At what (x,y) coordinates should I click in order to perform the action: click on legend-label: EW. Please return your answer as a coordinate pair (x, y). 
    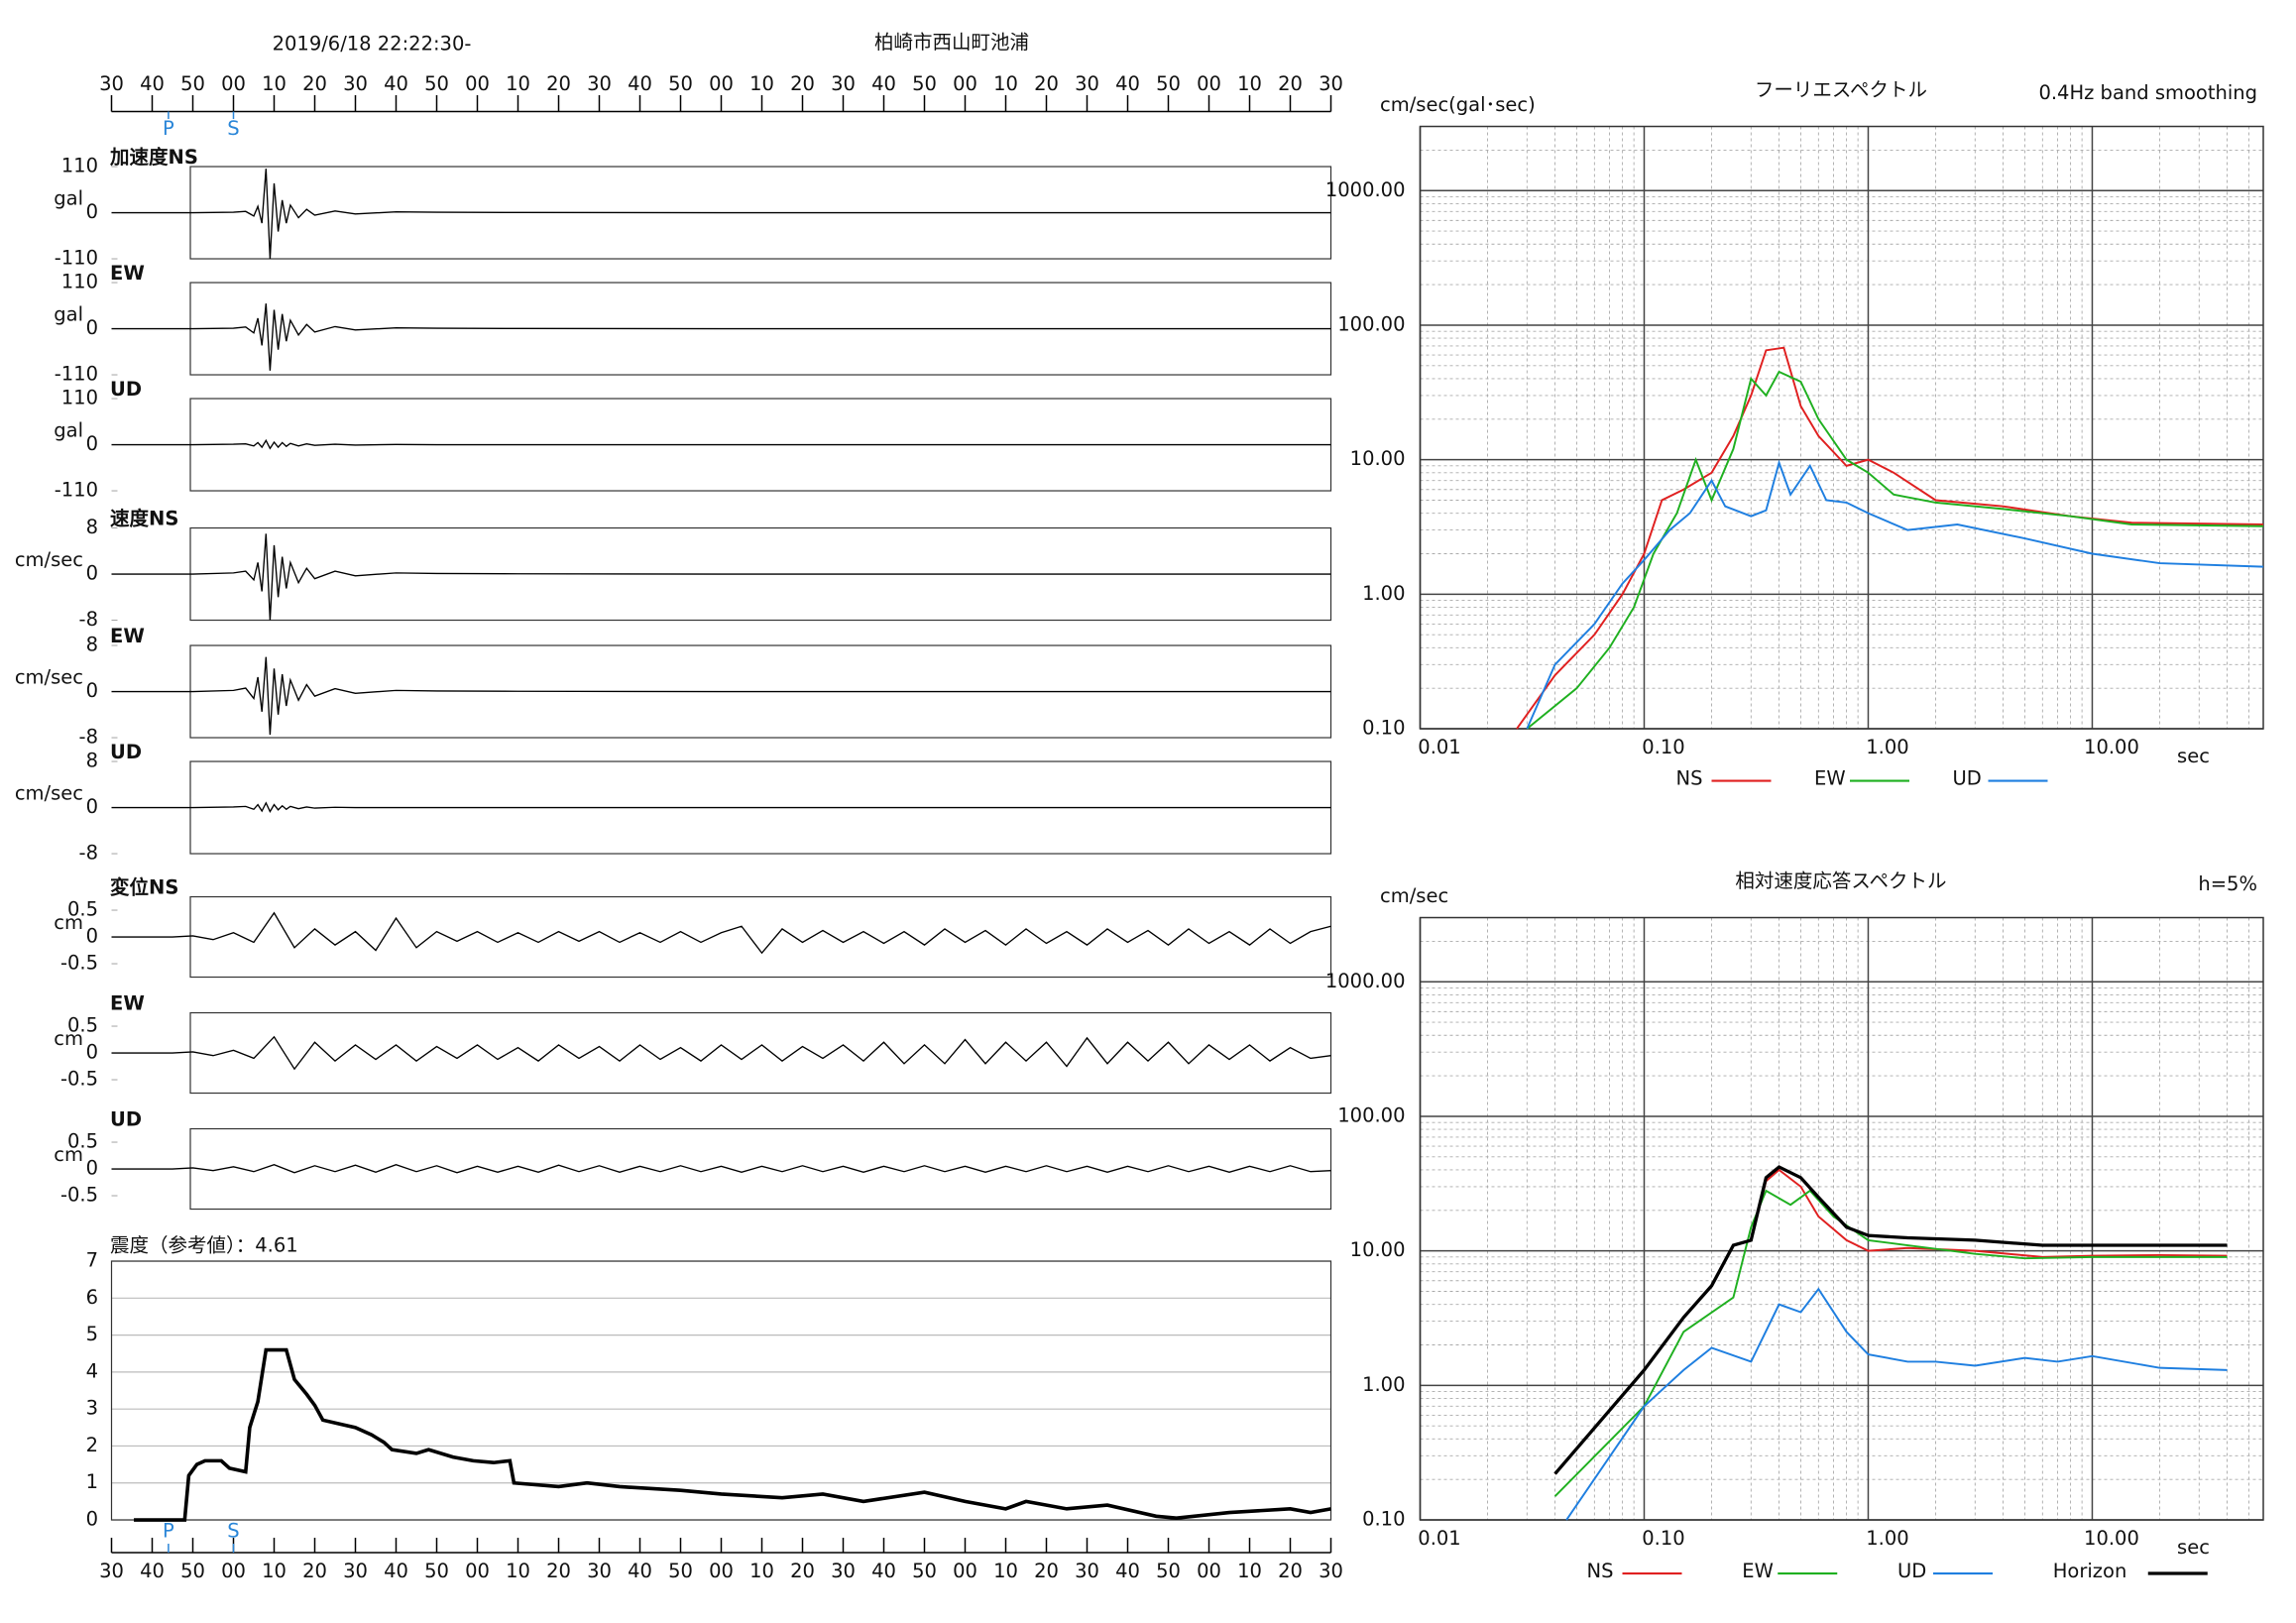
    Looking at the image, I should click on (1758, 1571).